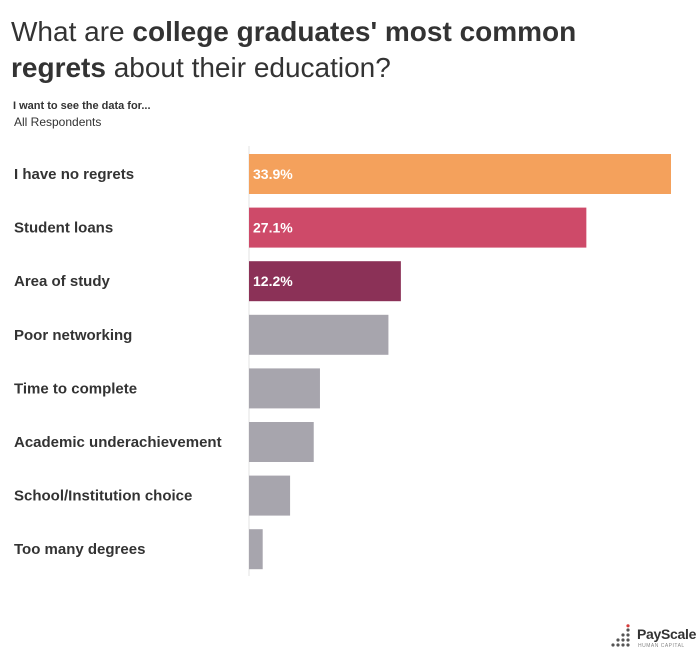 This screenshot has width=699, height=659. Describe the element at coordinates (273, 281) in the screenshot. I see `bar-value-label: 12.2%` at that location.